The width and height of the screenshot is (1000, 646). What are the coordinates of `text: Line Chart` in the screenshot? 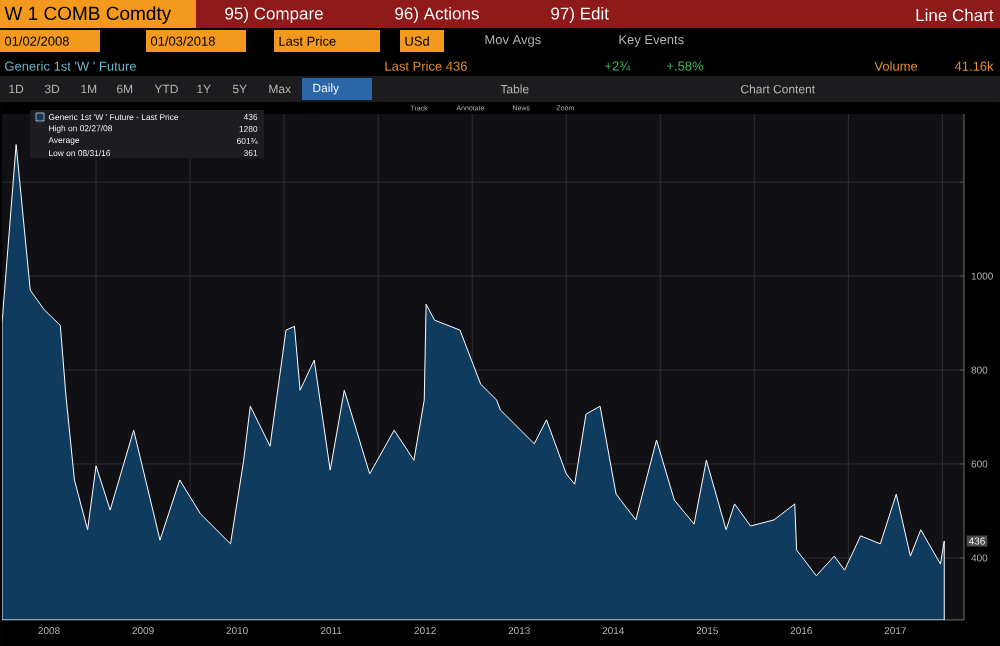 It's located at (955, 15).